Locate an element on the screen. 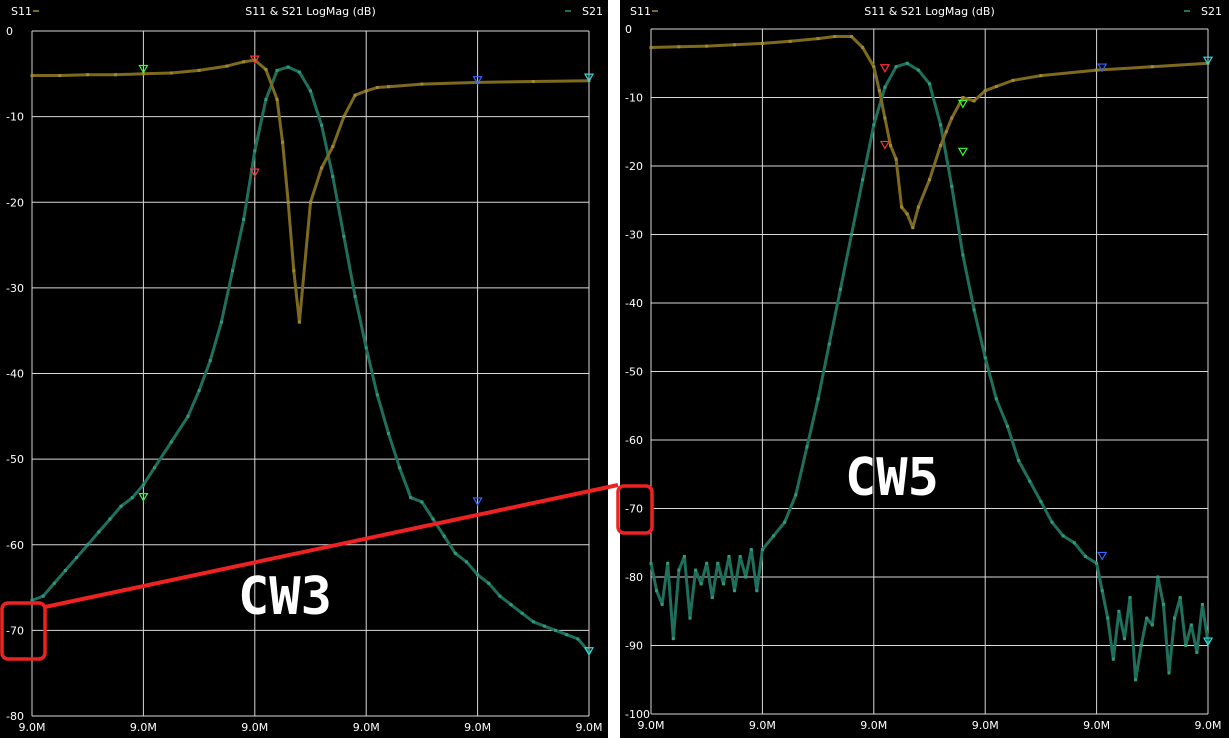  y-tick-label: -70 is located at coordinates (15, 630).